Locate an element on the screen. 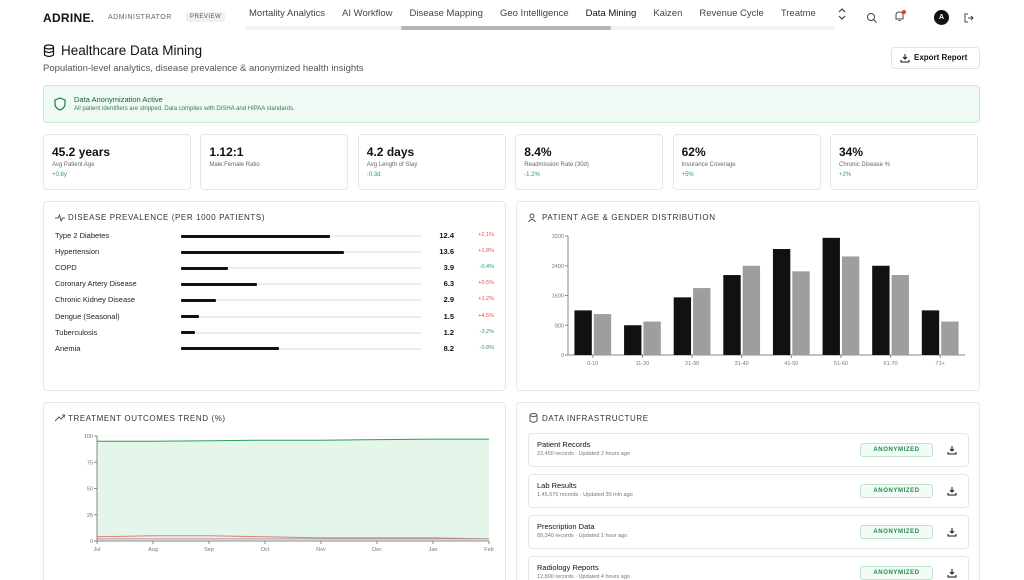  kpi-label: Insurance Coverage is located at coordinates (708, 165).